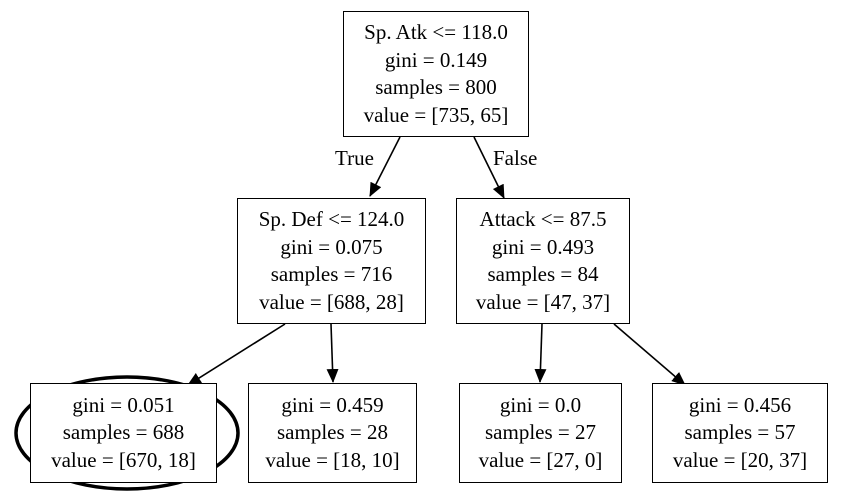 The width and height of the screenshot is (857, 491). What do you see at coordinates (331, 274) in the screenshot?
I see `node-samples: samples = 716` at bounding box center [331, 274].